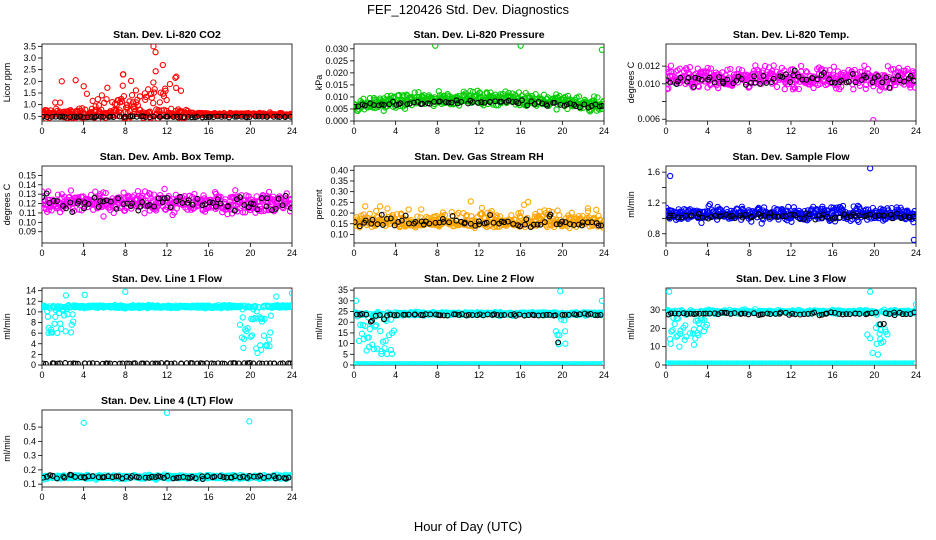  I want to click on x-tick-label: 12, so click(479, 131).